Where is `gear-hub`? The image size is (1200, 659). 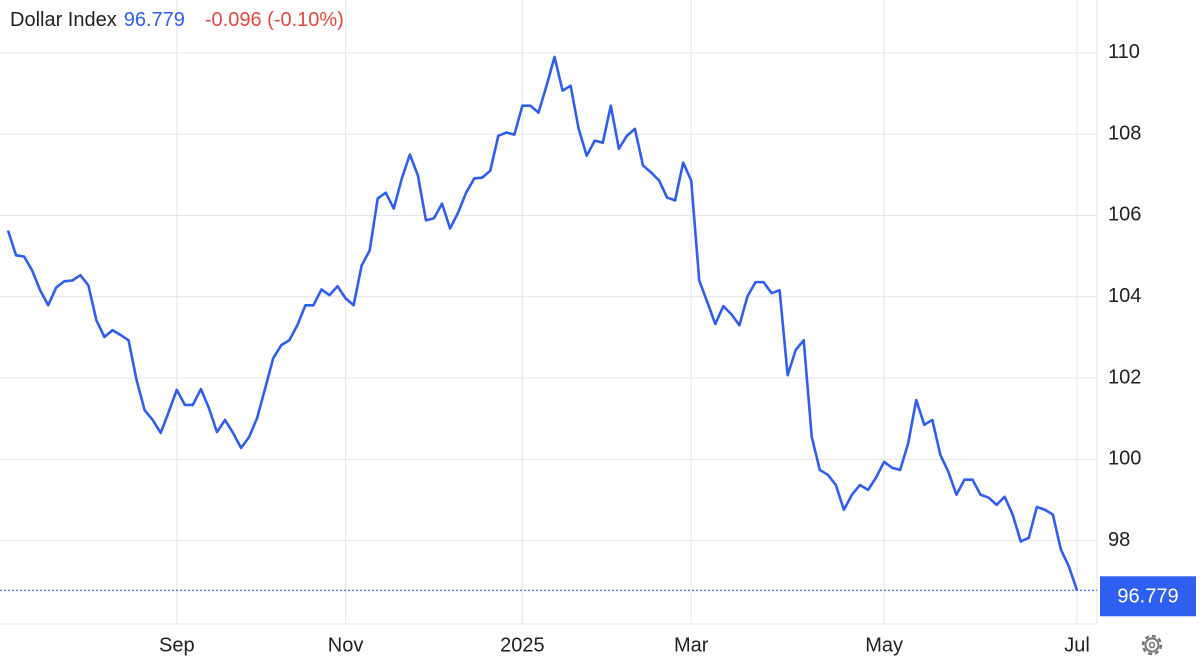 gear-hub is located at coordinates (1152, 645).